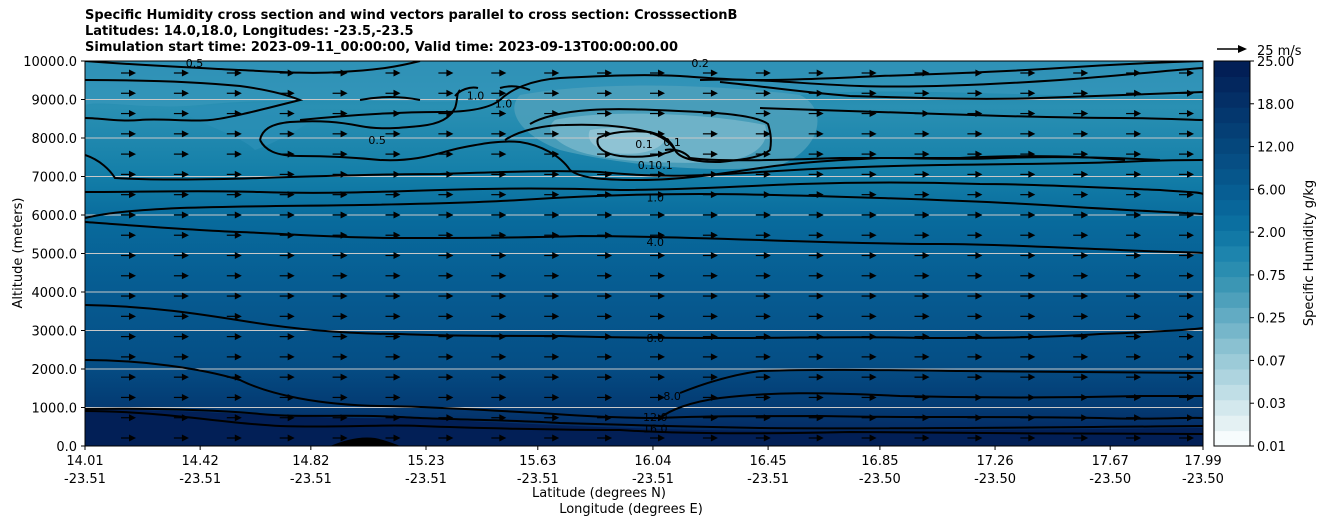  What do you see at coordinates (672, 396) in the screenshot?
I see `contour-label: 8.0` at bounding box center [672, 396].